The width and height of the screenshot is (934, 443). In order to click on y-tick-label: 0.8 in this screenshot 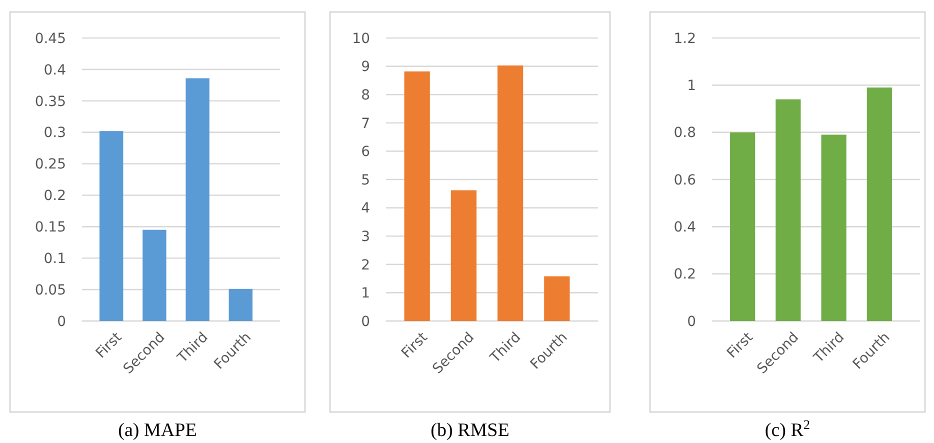, I will do `click(685, 133)`.